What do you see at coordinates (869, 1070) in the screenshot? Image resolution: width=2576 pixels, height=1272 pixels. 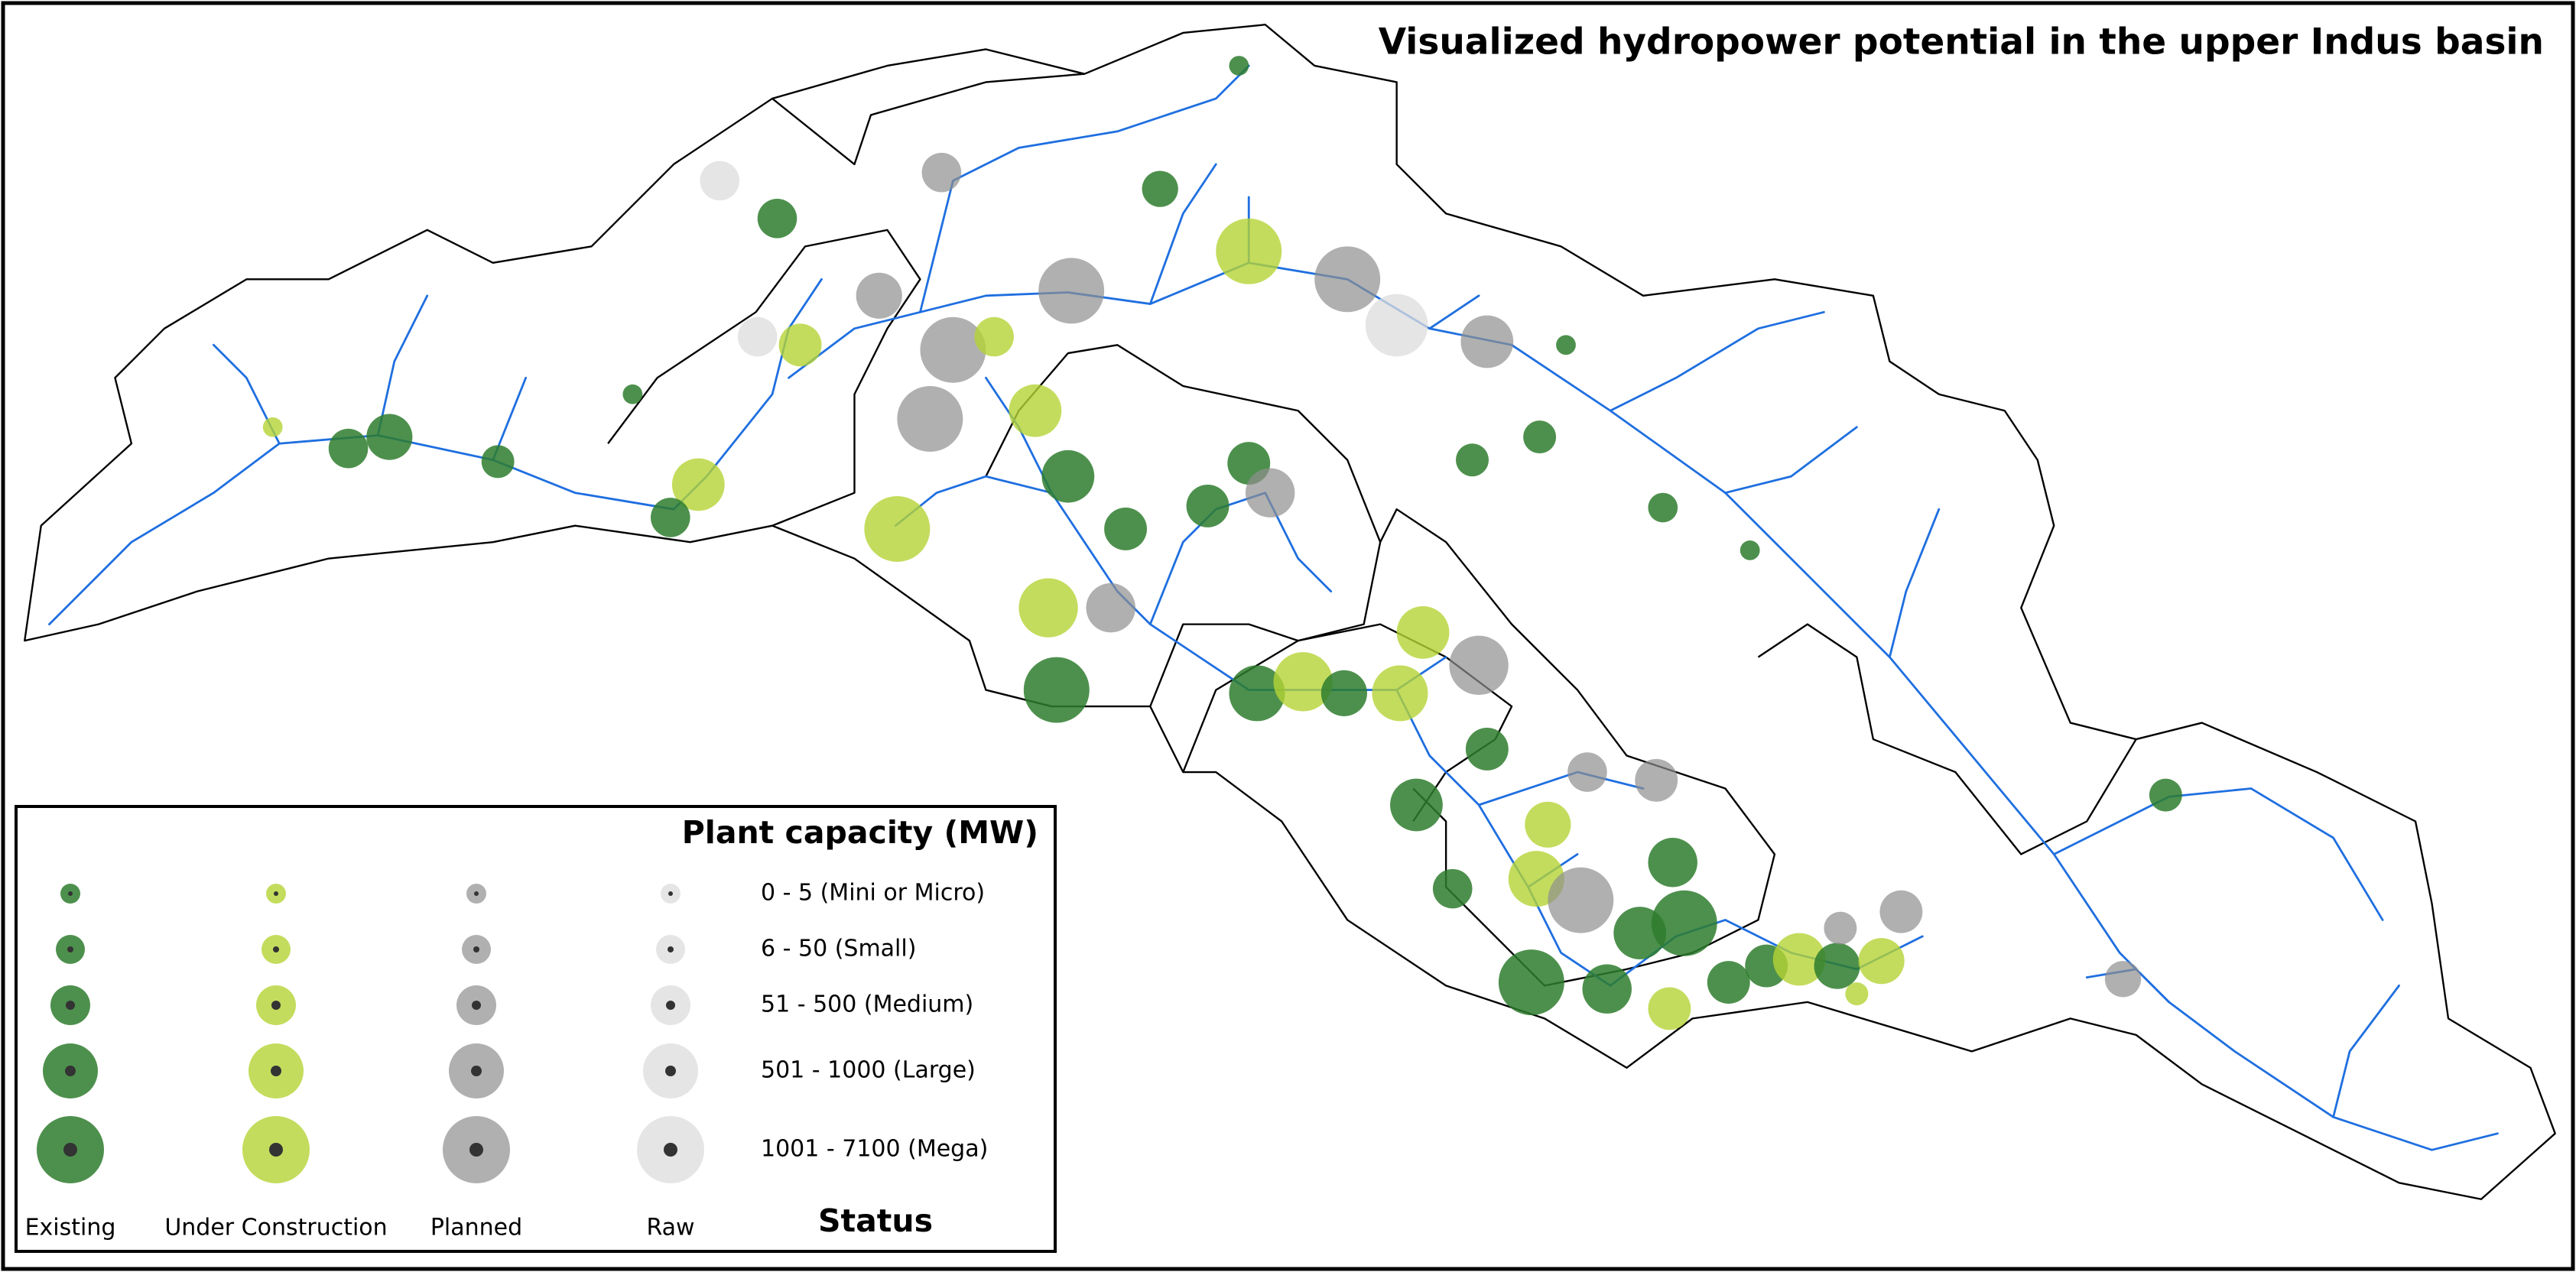 I see `capacity-class-label: 501 - 1000 (Large)` at bounding box center [869, 1070].